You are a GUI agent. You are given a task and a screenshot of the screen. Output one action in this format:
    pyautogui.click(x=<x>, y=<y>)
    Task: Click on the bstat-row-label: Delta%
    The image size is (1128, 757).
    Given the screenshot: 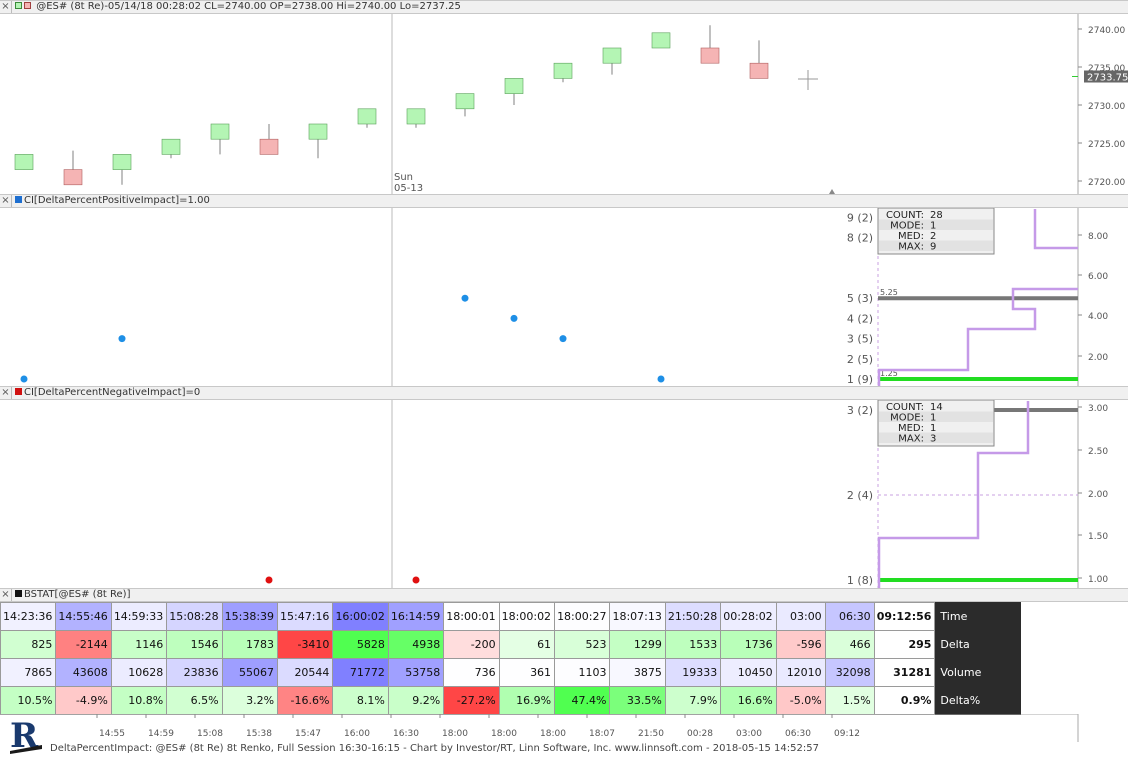 What is the action you would take?
    pyautogui.click(x=978, y=700)
    